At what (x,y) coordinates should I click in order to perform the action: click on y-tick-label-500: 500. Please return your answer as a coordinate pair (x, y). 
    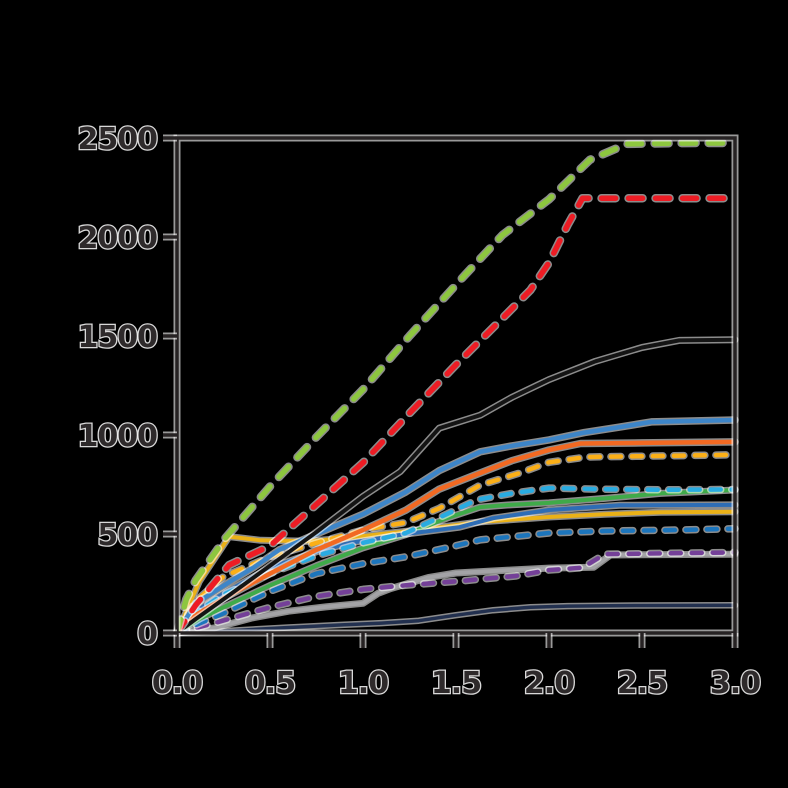
    Looking at the image, I should click on (127, 535).